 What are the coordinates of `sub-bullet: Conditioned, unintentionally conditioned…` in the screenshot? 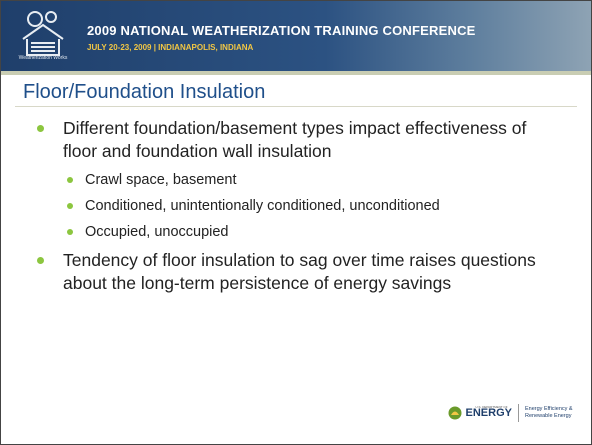 It's located at (310, 206).